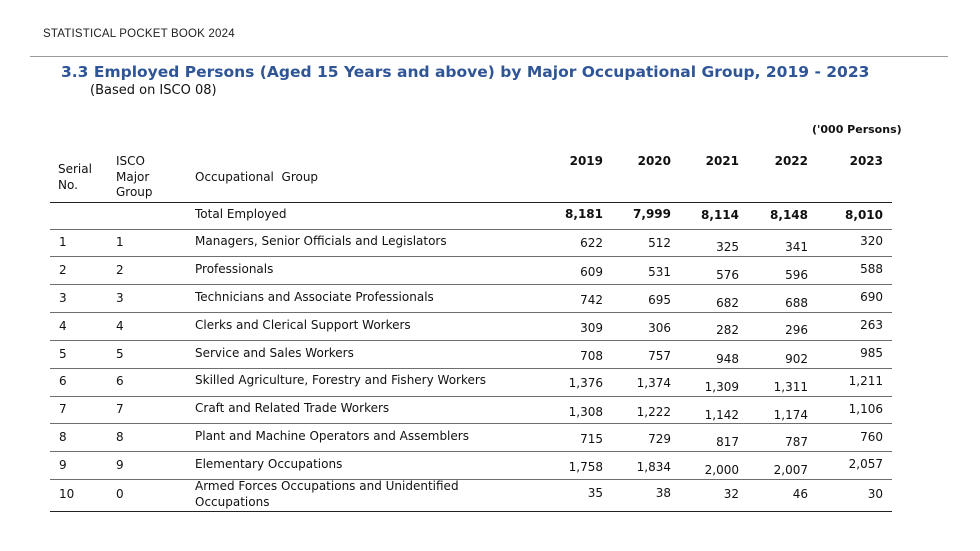  I want to click on total-value: 8,114, so click(720, 215).